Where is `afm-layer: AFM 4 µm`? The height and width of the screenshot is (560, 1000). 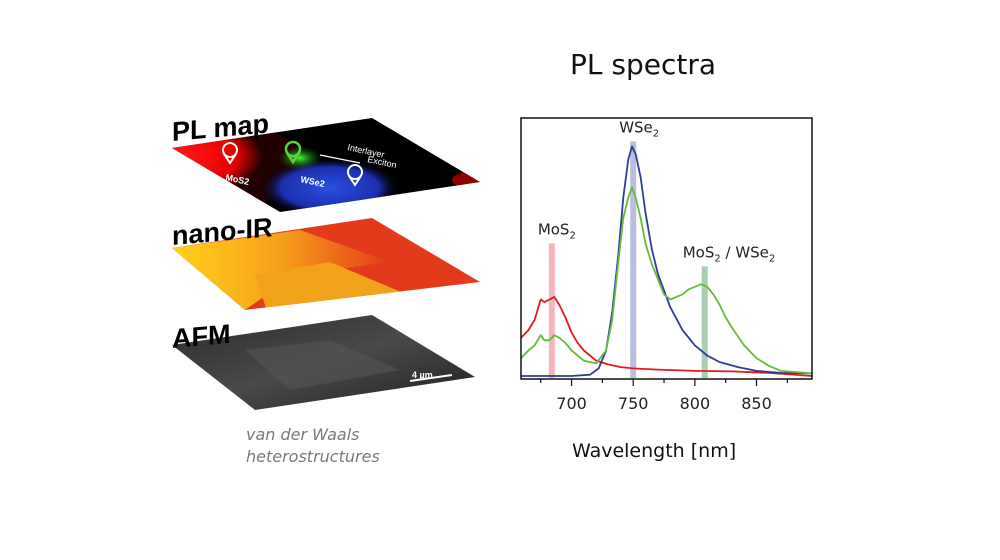 afm-layer: AFM 4 µm is located at coordinates (323, 362).